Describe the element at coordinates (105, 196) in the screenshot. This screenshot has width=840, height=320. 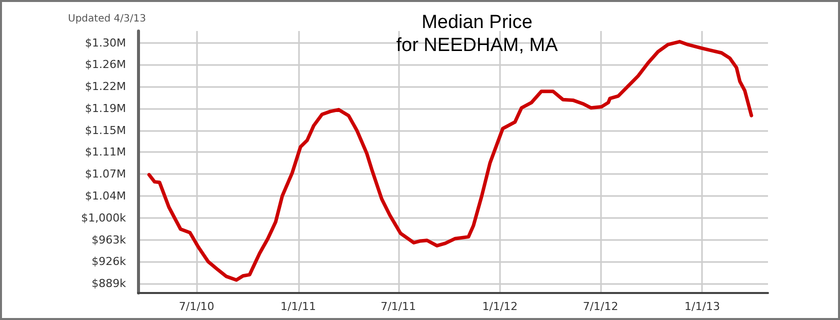
I see `y-tick-label: $1.04M` at that location.